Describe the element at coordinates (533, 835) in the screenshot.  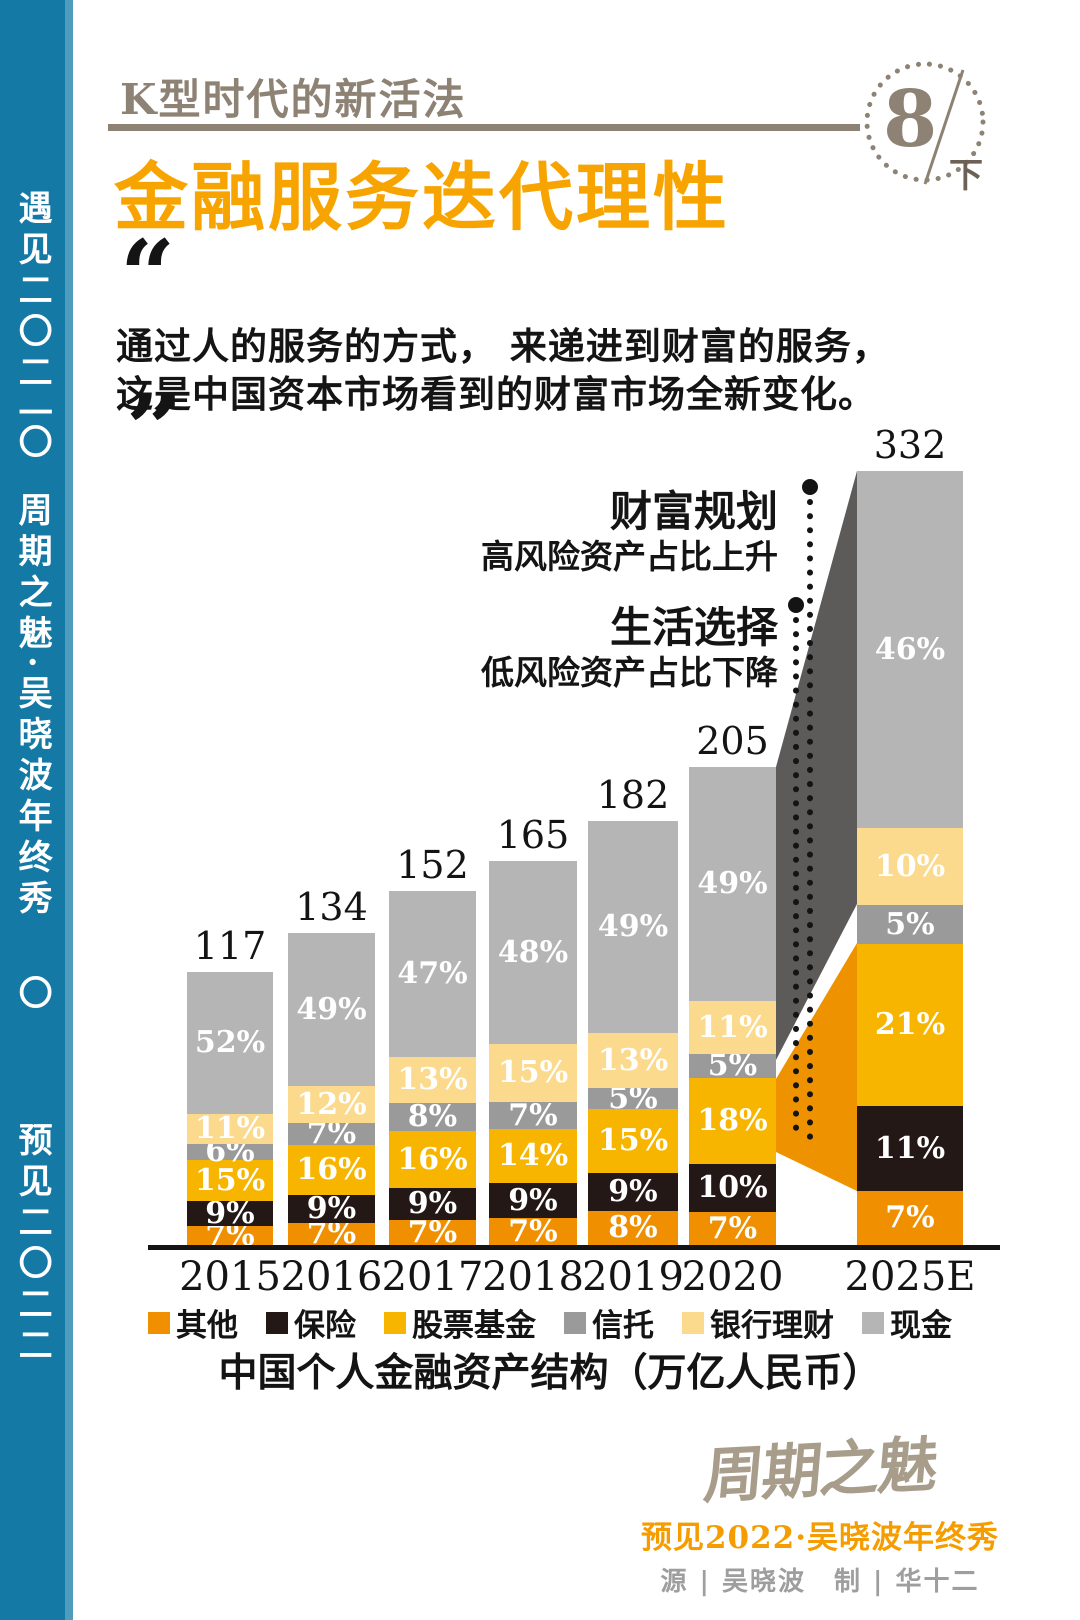
I see `bar-total-2018: 165` at that location.